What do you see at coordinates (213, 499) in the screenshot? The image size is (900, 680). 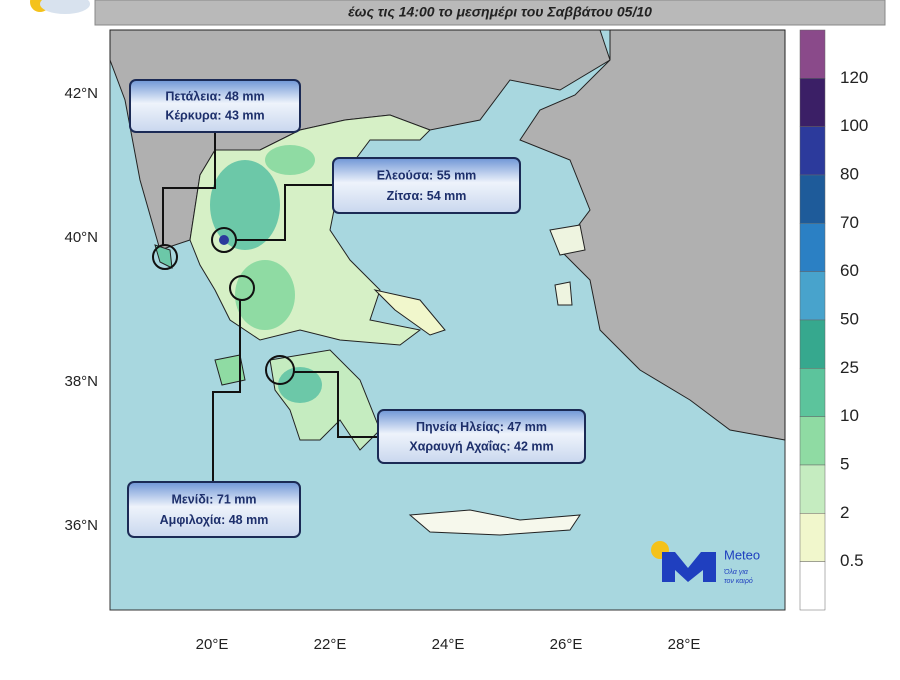 I see `callout-text: Μενίδι: 71 mm` at bounding box center [213, 499].